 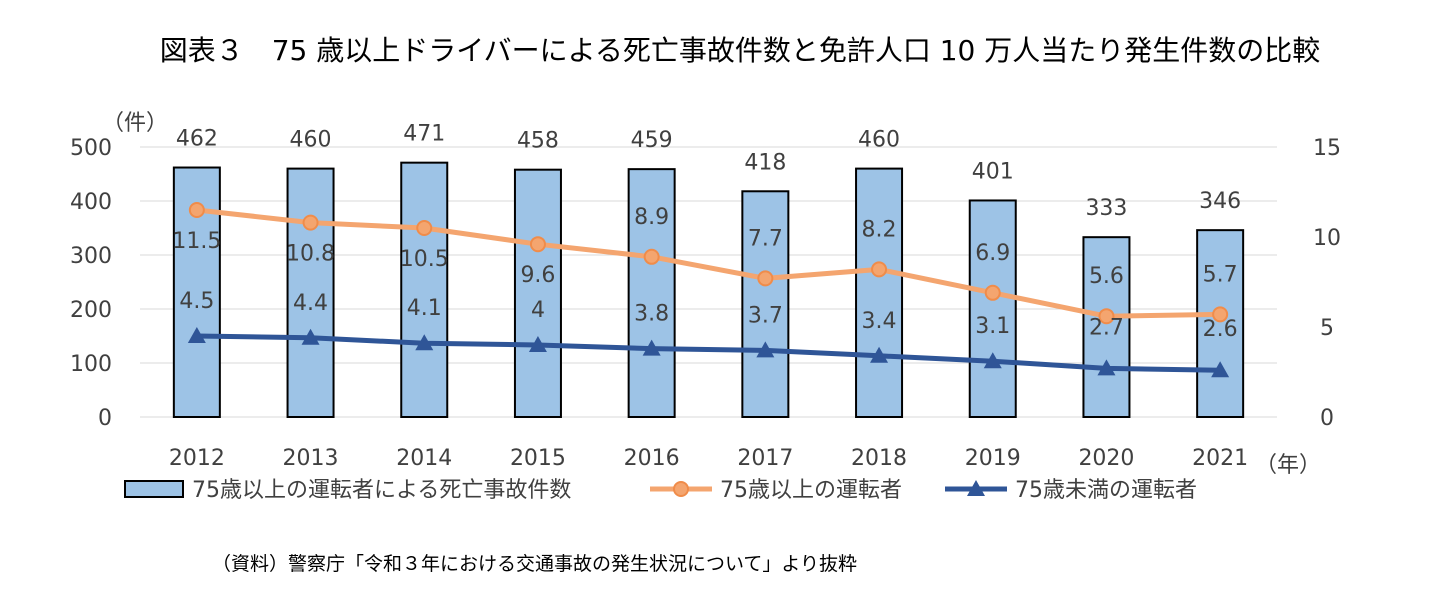 I want to click on label-under75-2015: 4, so click(x=538, y=310).